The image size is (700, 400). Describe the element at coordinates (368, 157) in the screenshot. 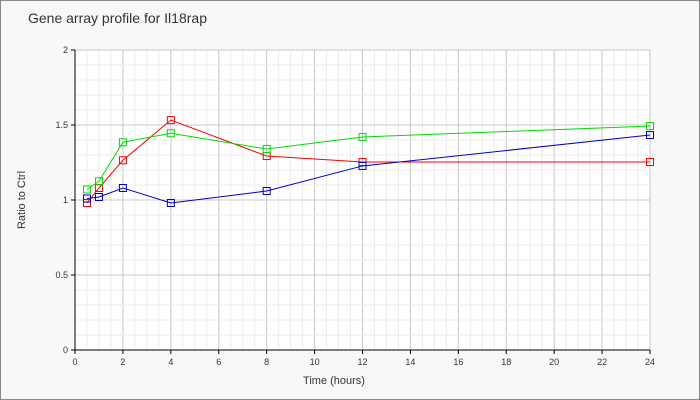

I see `series-2-line` at that location.